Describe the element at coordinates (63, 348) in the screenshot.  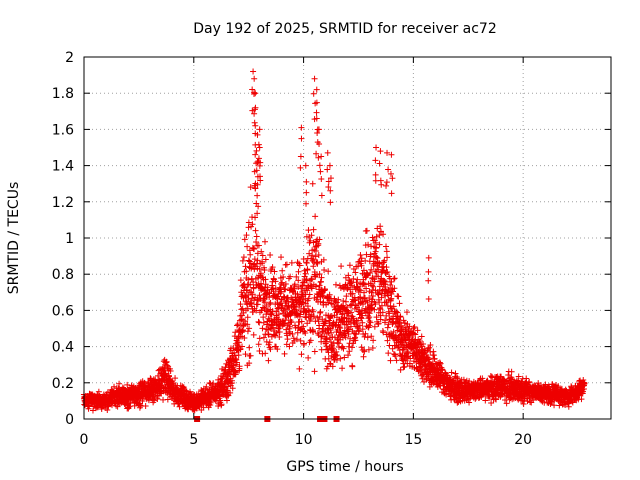
I see `y-tick-label: 0.4` at that location.